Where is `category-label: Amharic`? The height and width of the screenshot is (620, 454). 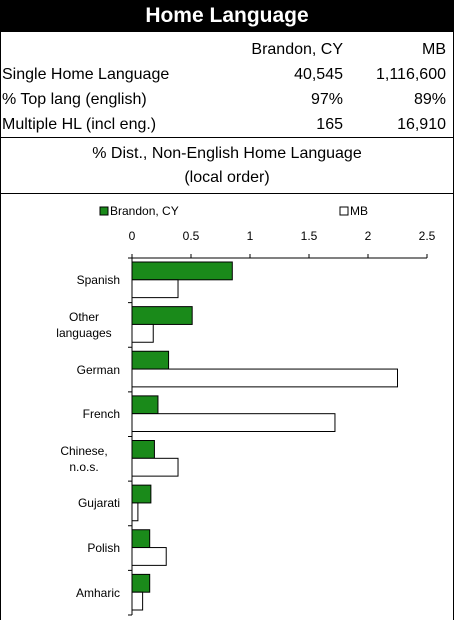 category-label: Amharic is located at coordinates (62, 592).